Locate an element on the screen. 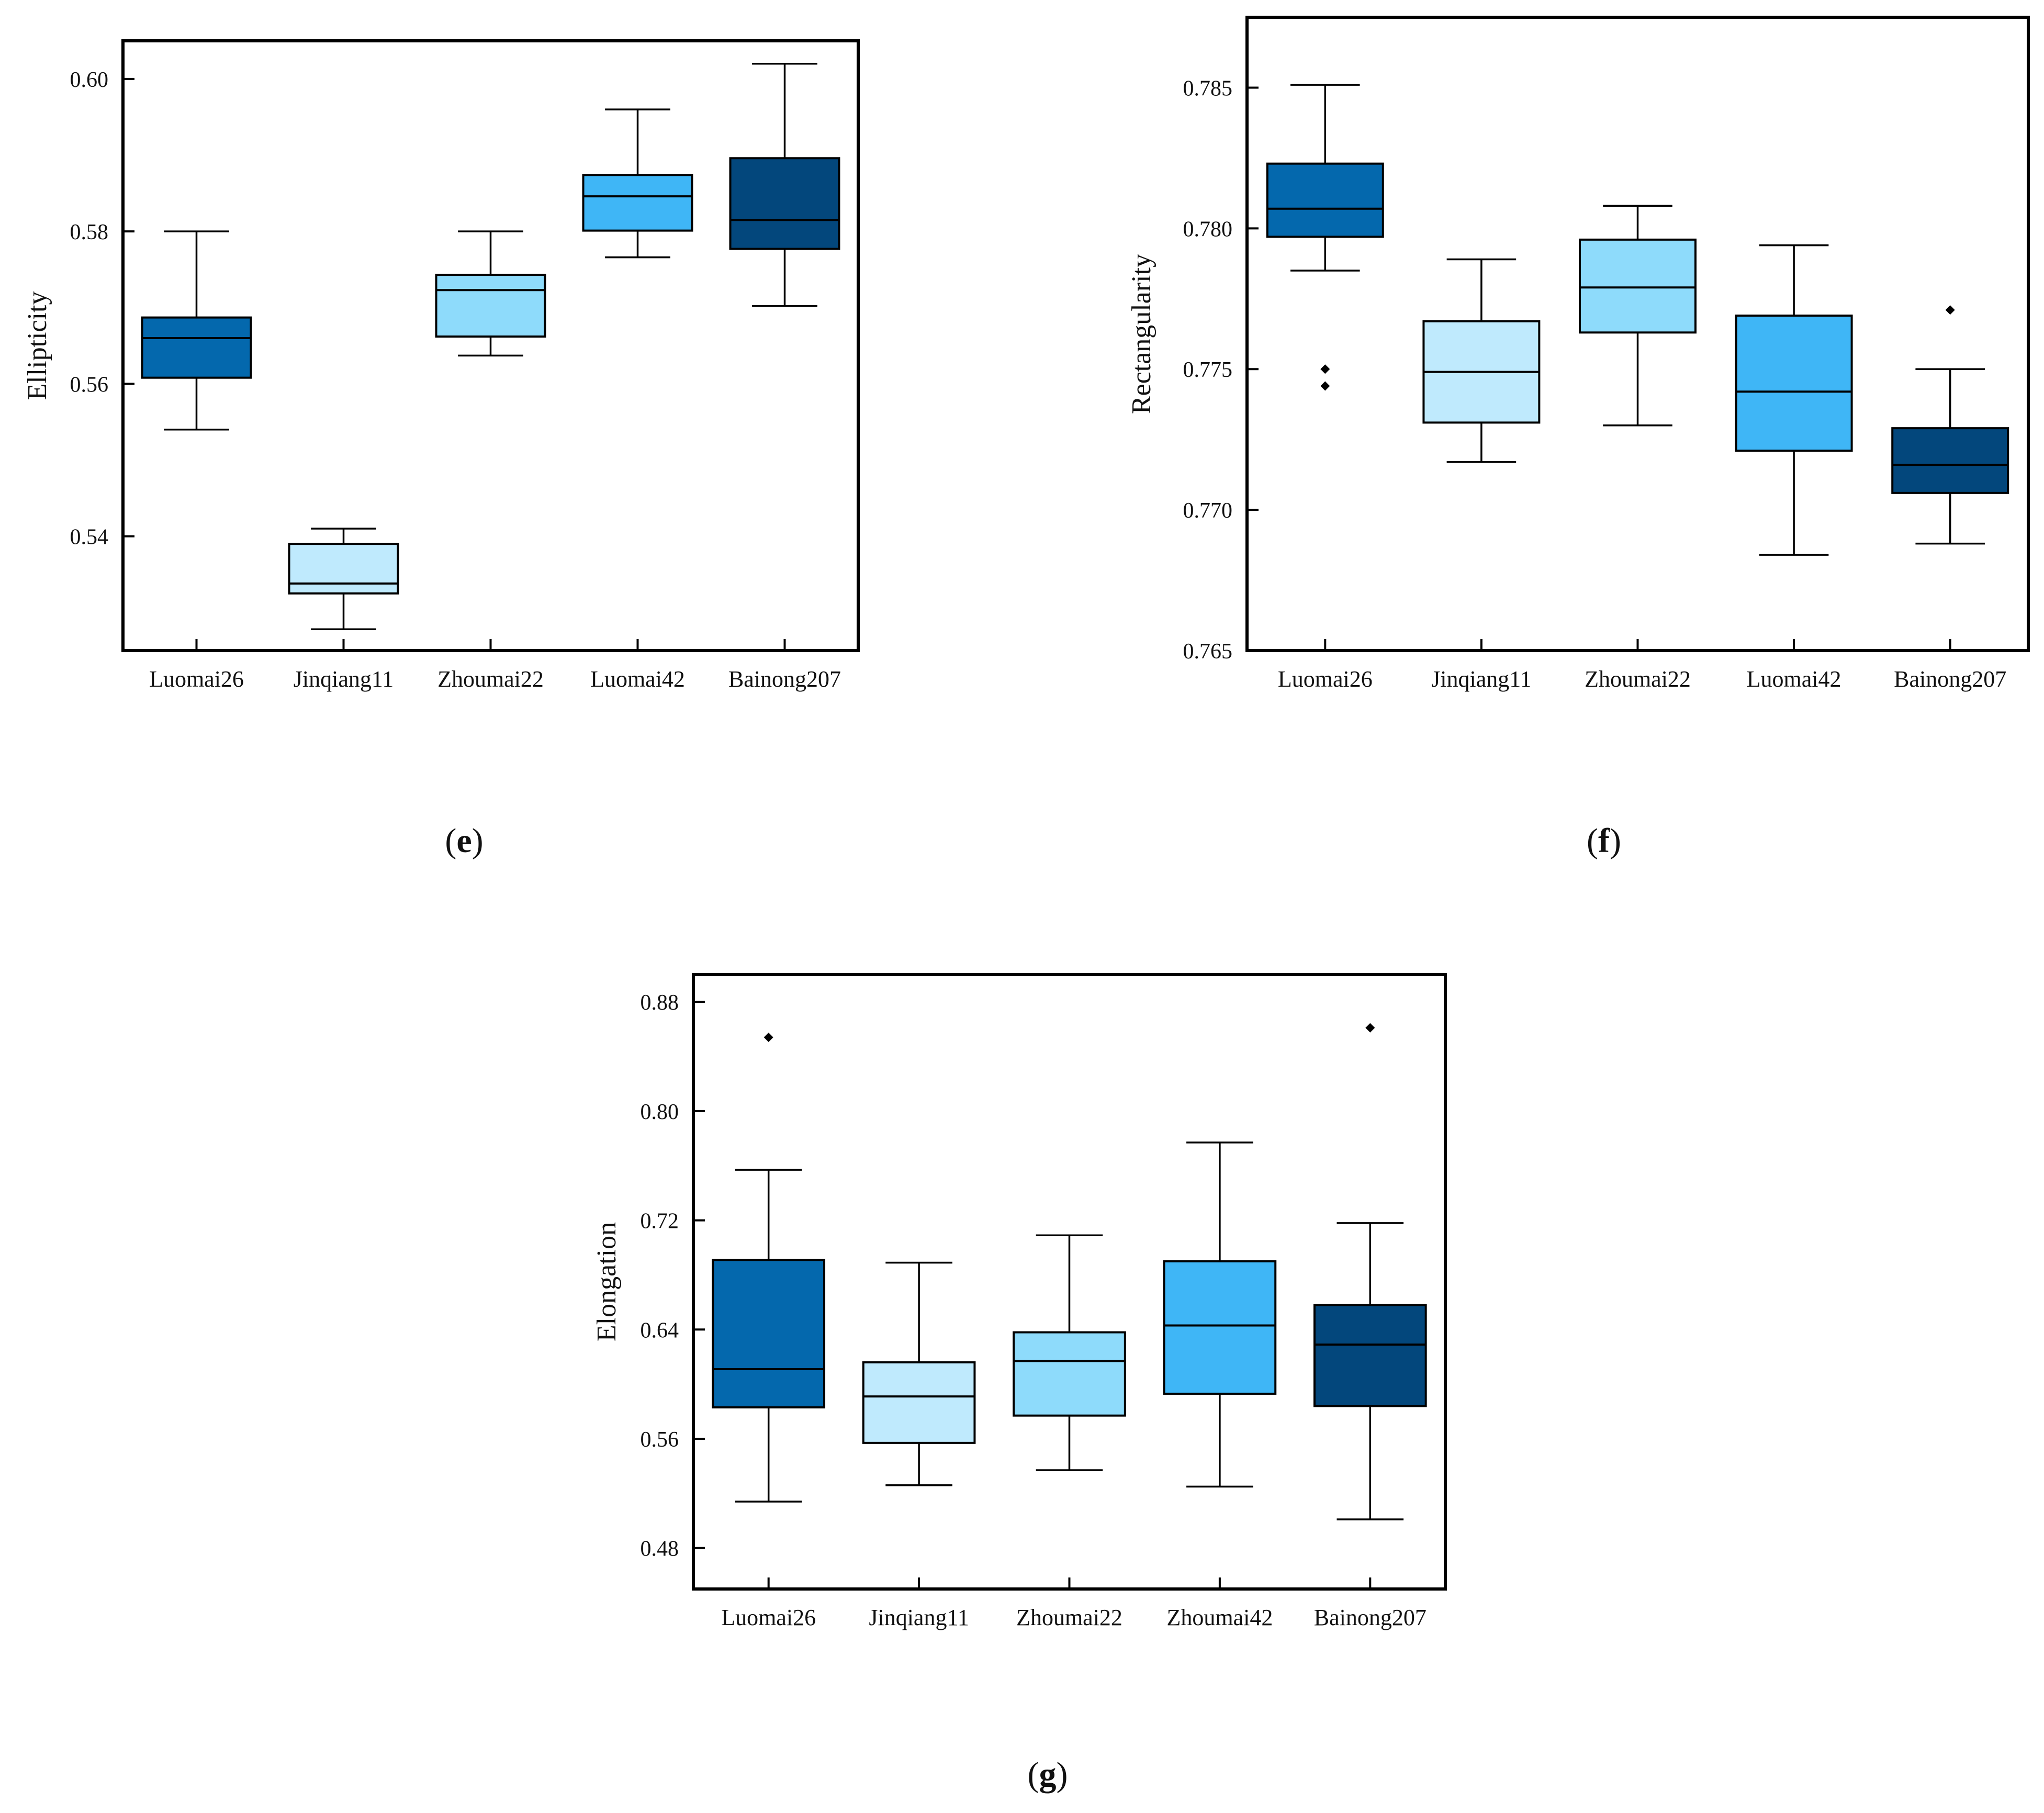  y-tick-label: 0.88 is located at coordinates (660, 1003).